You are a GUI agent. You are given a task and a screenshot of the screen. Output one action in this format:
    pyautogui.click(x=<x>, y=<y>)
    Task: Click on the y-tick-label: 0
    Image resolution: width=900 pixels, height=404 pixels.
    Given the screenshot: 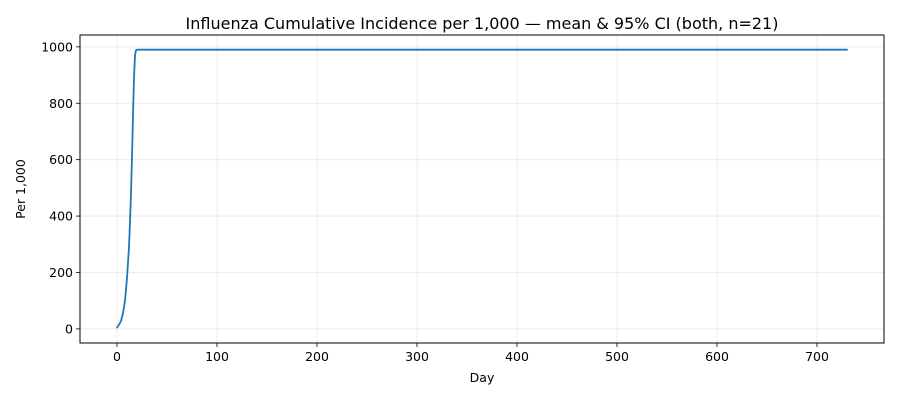 What is the action you would take?
    pyautogui.click(x=69, y=328)
    